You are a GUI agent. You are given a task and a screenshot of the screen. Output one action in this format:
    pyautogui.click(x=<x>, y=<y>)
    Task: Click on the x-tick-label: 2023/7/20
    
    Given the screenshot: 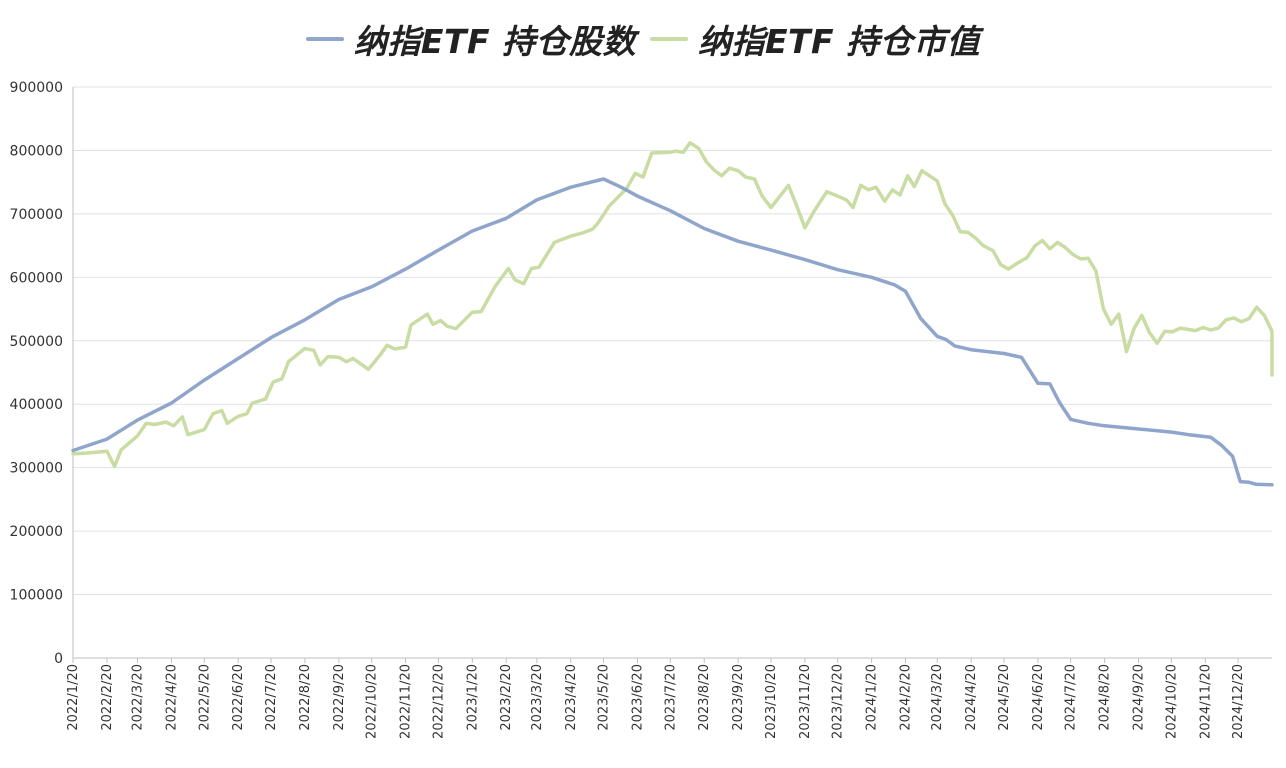 What is the action you would take?
    pyautogui.click(x=670, y=697)
    